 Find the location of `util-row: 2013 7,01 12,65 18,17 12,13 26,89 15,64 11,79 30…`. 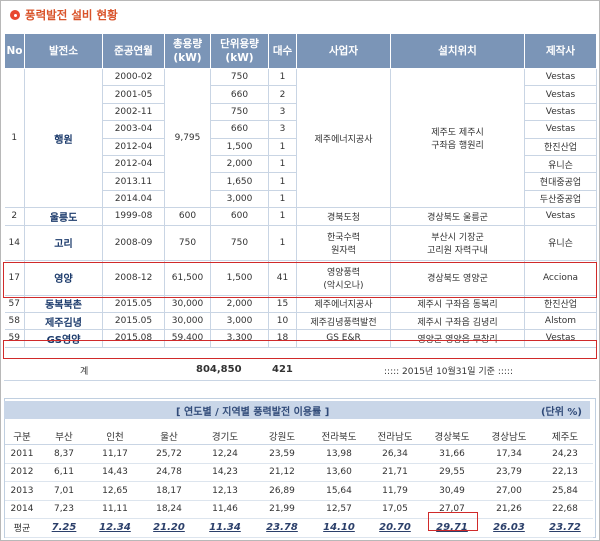

util-row: 2013 7,01 12,65 18,17 12,13 26,89 15,64 11,79 30… is located at coordinates (299, 491).